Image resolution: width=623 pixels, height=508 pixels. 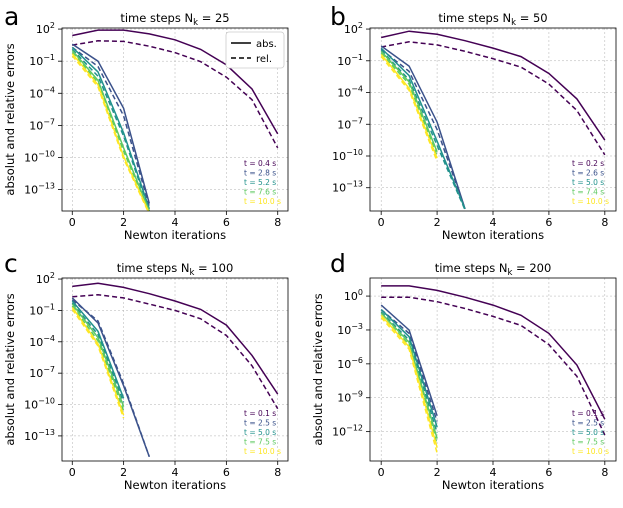 What do you see at coordinates (493, 269) in the screenshot?
I see `panel-title: time steps Nk = 200` at bounding box center [493, 269].